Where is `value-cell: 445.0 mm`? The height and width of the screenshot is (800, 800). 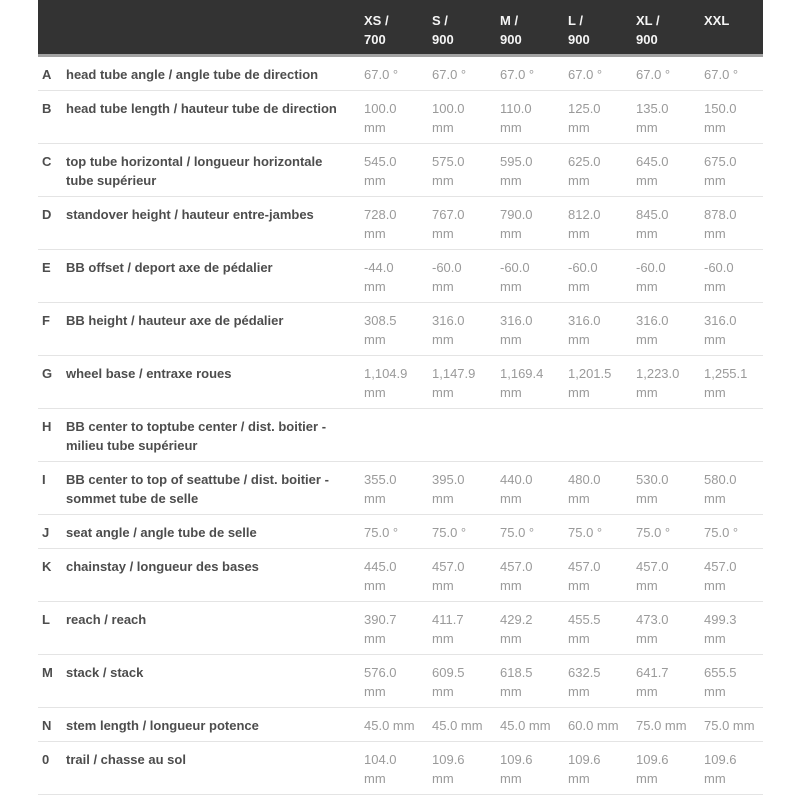
value-cell: 445.0 mm is located at coordinates (398, 576).